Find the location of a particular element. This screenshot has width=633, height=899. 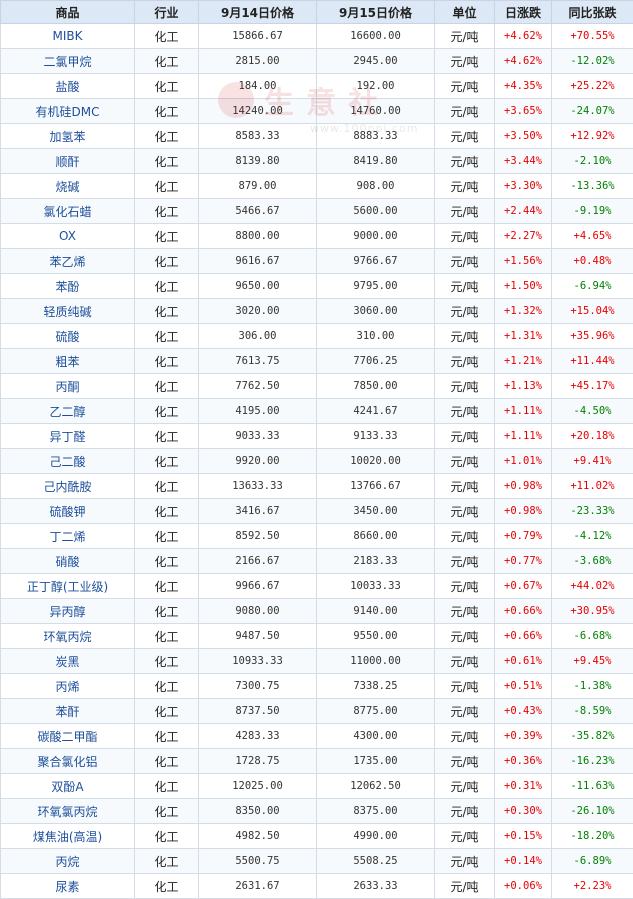

commodity-link: 己二酸 is located at coordinates (67, 461).